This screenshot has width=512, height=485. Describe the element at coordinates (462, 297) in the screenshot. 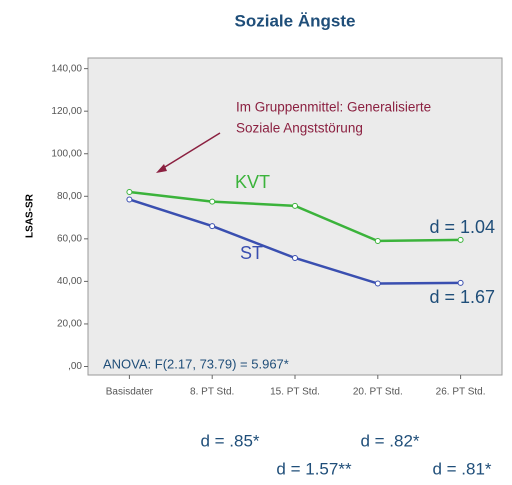

I see `effect-label: d = 1.67` at that location.